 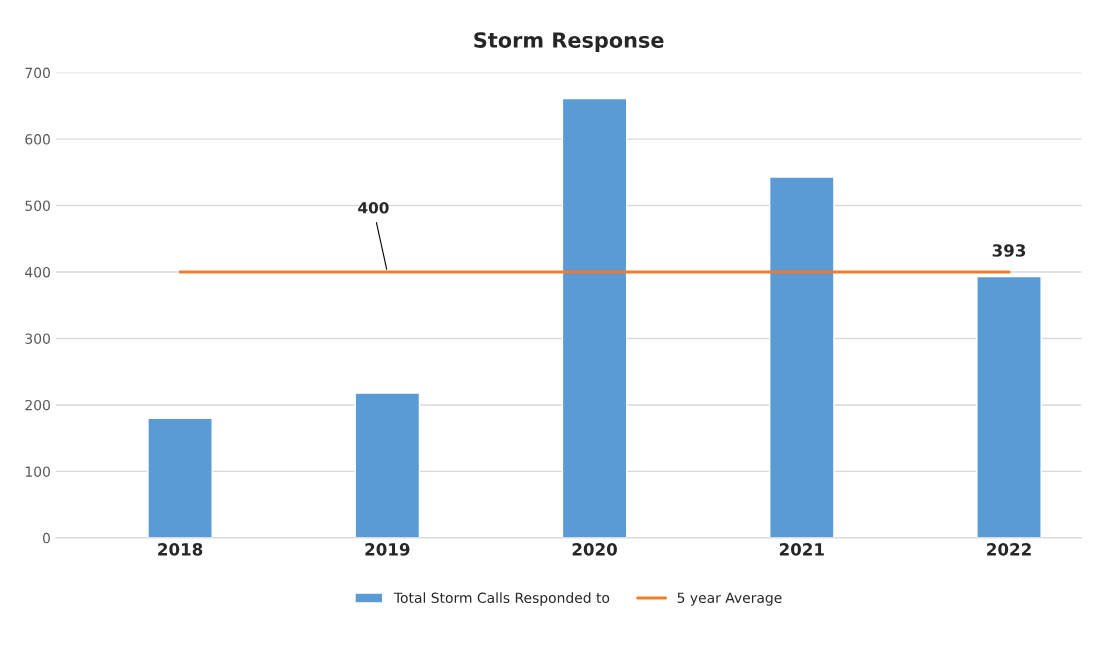 What do you see at coordinates (569, 42) in the screenshot?
I see `chart-title: Storm Response` at bounding box center [569, 42].